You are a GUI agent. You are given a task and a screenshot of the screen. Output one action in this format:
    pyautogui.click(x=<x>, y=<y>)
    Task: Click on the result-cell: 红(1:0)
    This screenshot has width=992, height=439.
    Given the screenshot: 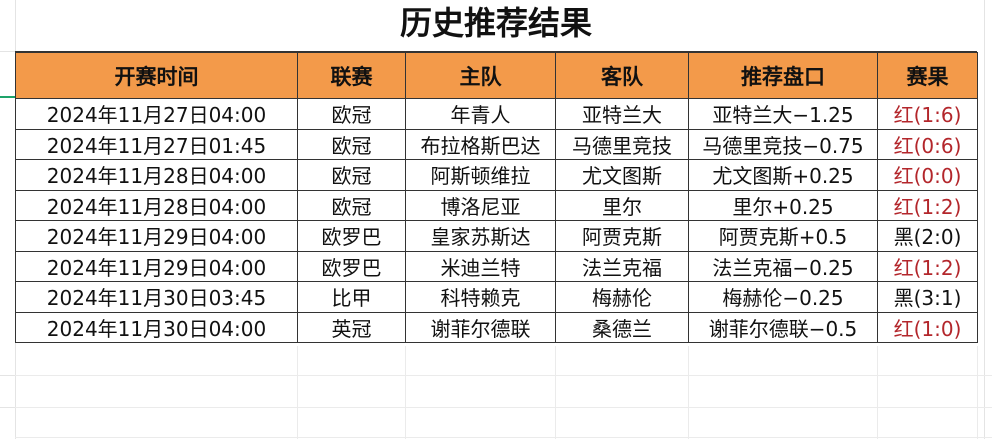 What is the action you would take?
    pyautogui.click(x=927, y=327)
    